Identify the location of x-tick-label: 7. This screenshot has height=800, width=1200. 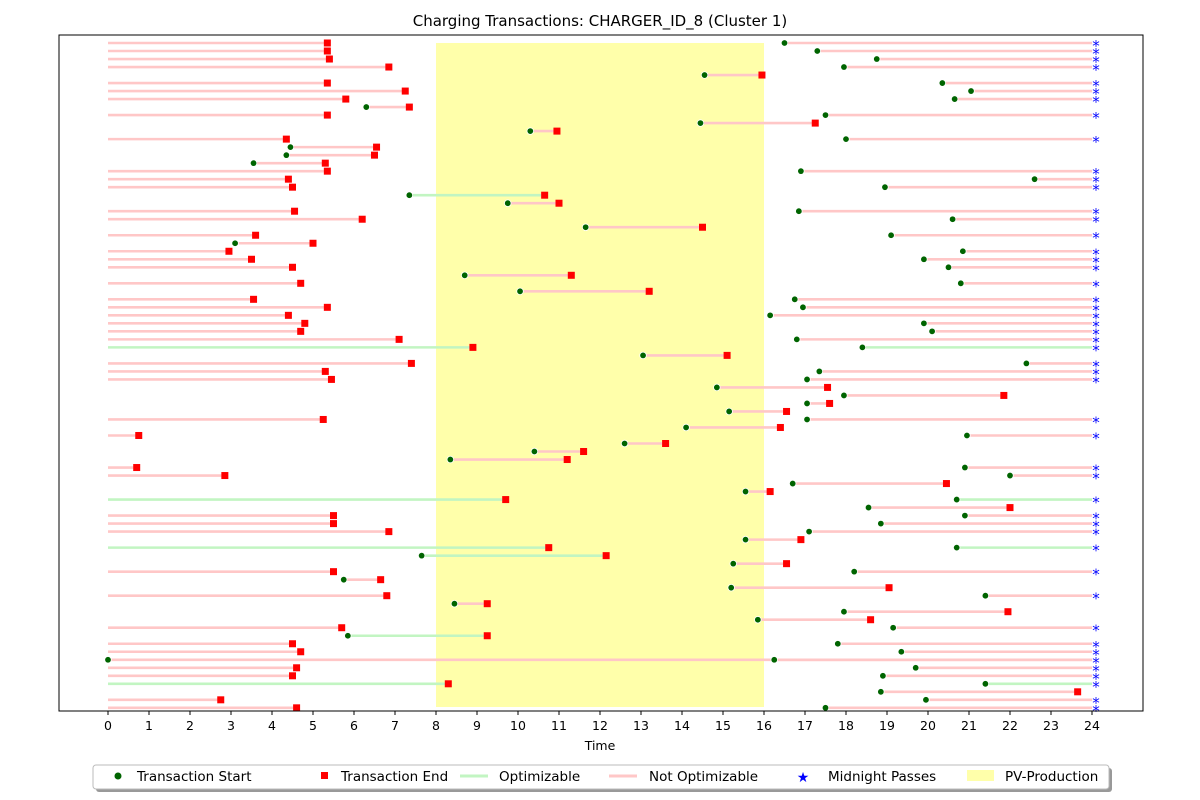
(395, 725).